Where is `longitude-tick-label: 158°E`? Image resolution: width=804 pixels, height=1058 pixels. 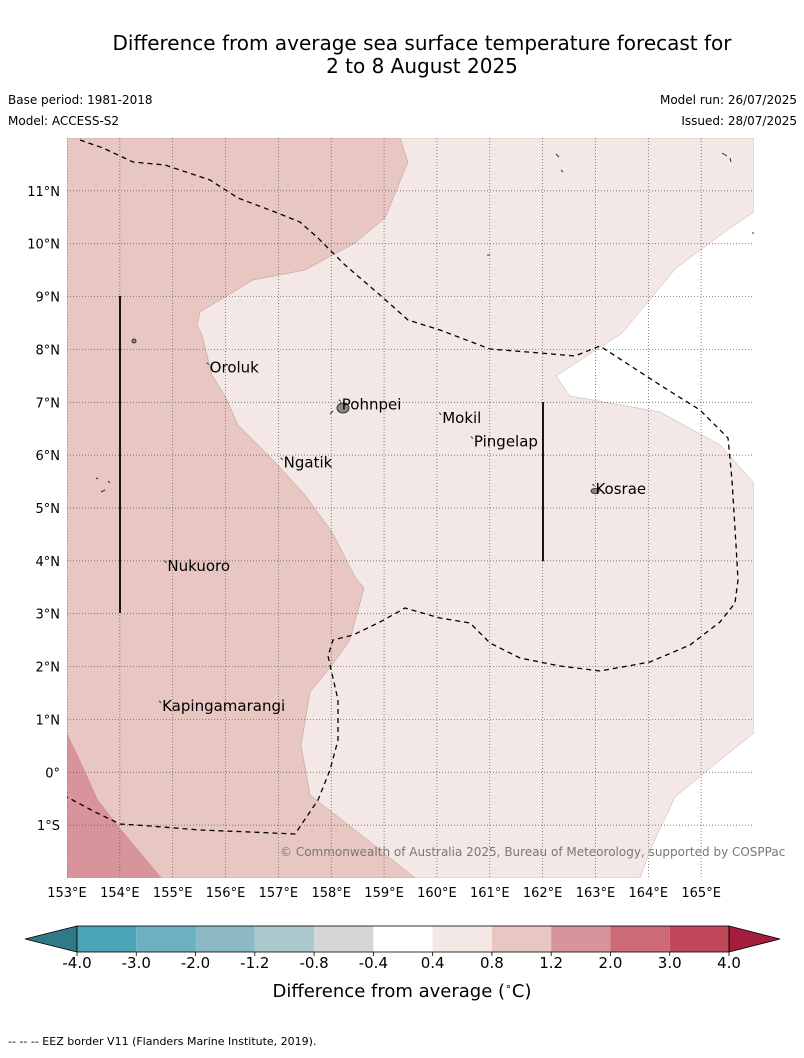 longitude-tick-label: 158°E is located at coordinates (331, 893).